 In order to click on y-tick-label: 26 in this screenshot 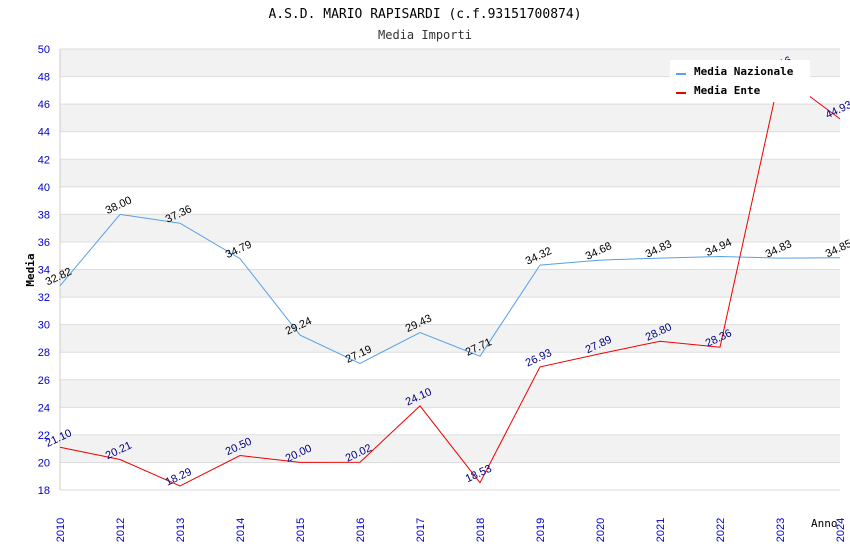, I will do `click(44, 381)`.